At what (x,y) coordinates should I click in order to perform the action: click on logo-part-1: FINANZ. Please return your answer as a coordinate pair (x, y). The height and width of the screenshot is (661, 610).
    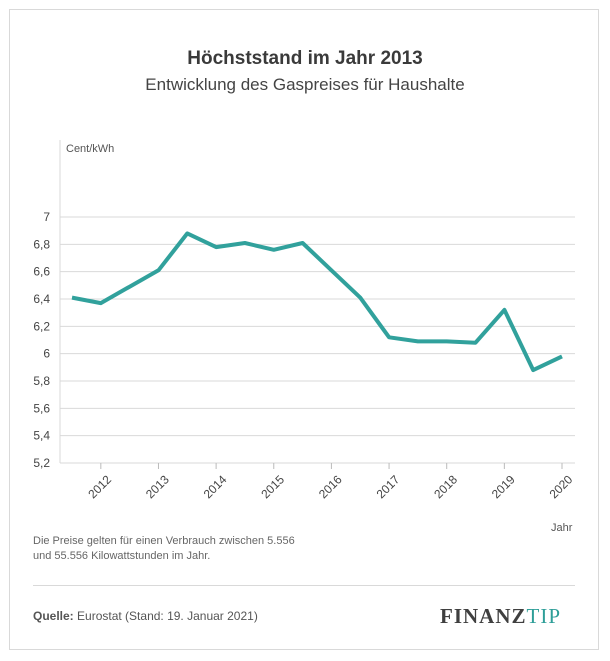
    Looking at the image, I should click on (483, 616).